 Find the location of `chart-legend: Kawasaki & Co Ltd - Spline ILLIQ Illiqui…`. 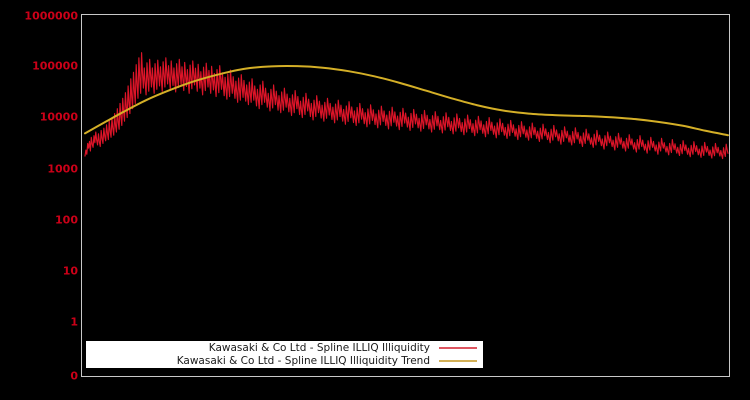

chart-legend: Kawasaki & Co Ltd - Spline ILLIQ Illiqui… is located at coordinates (284, 354).